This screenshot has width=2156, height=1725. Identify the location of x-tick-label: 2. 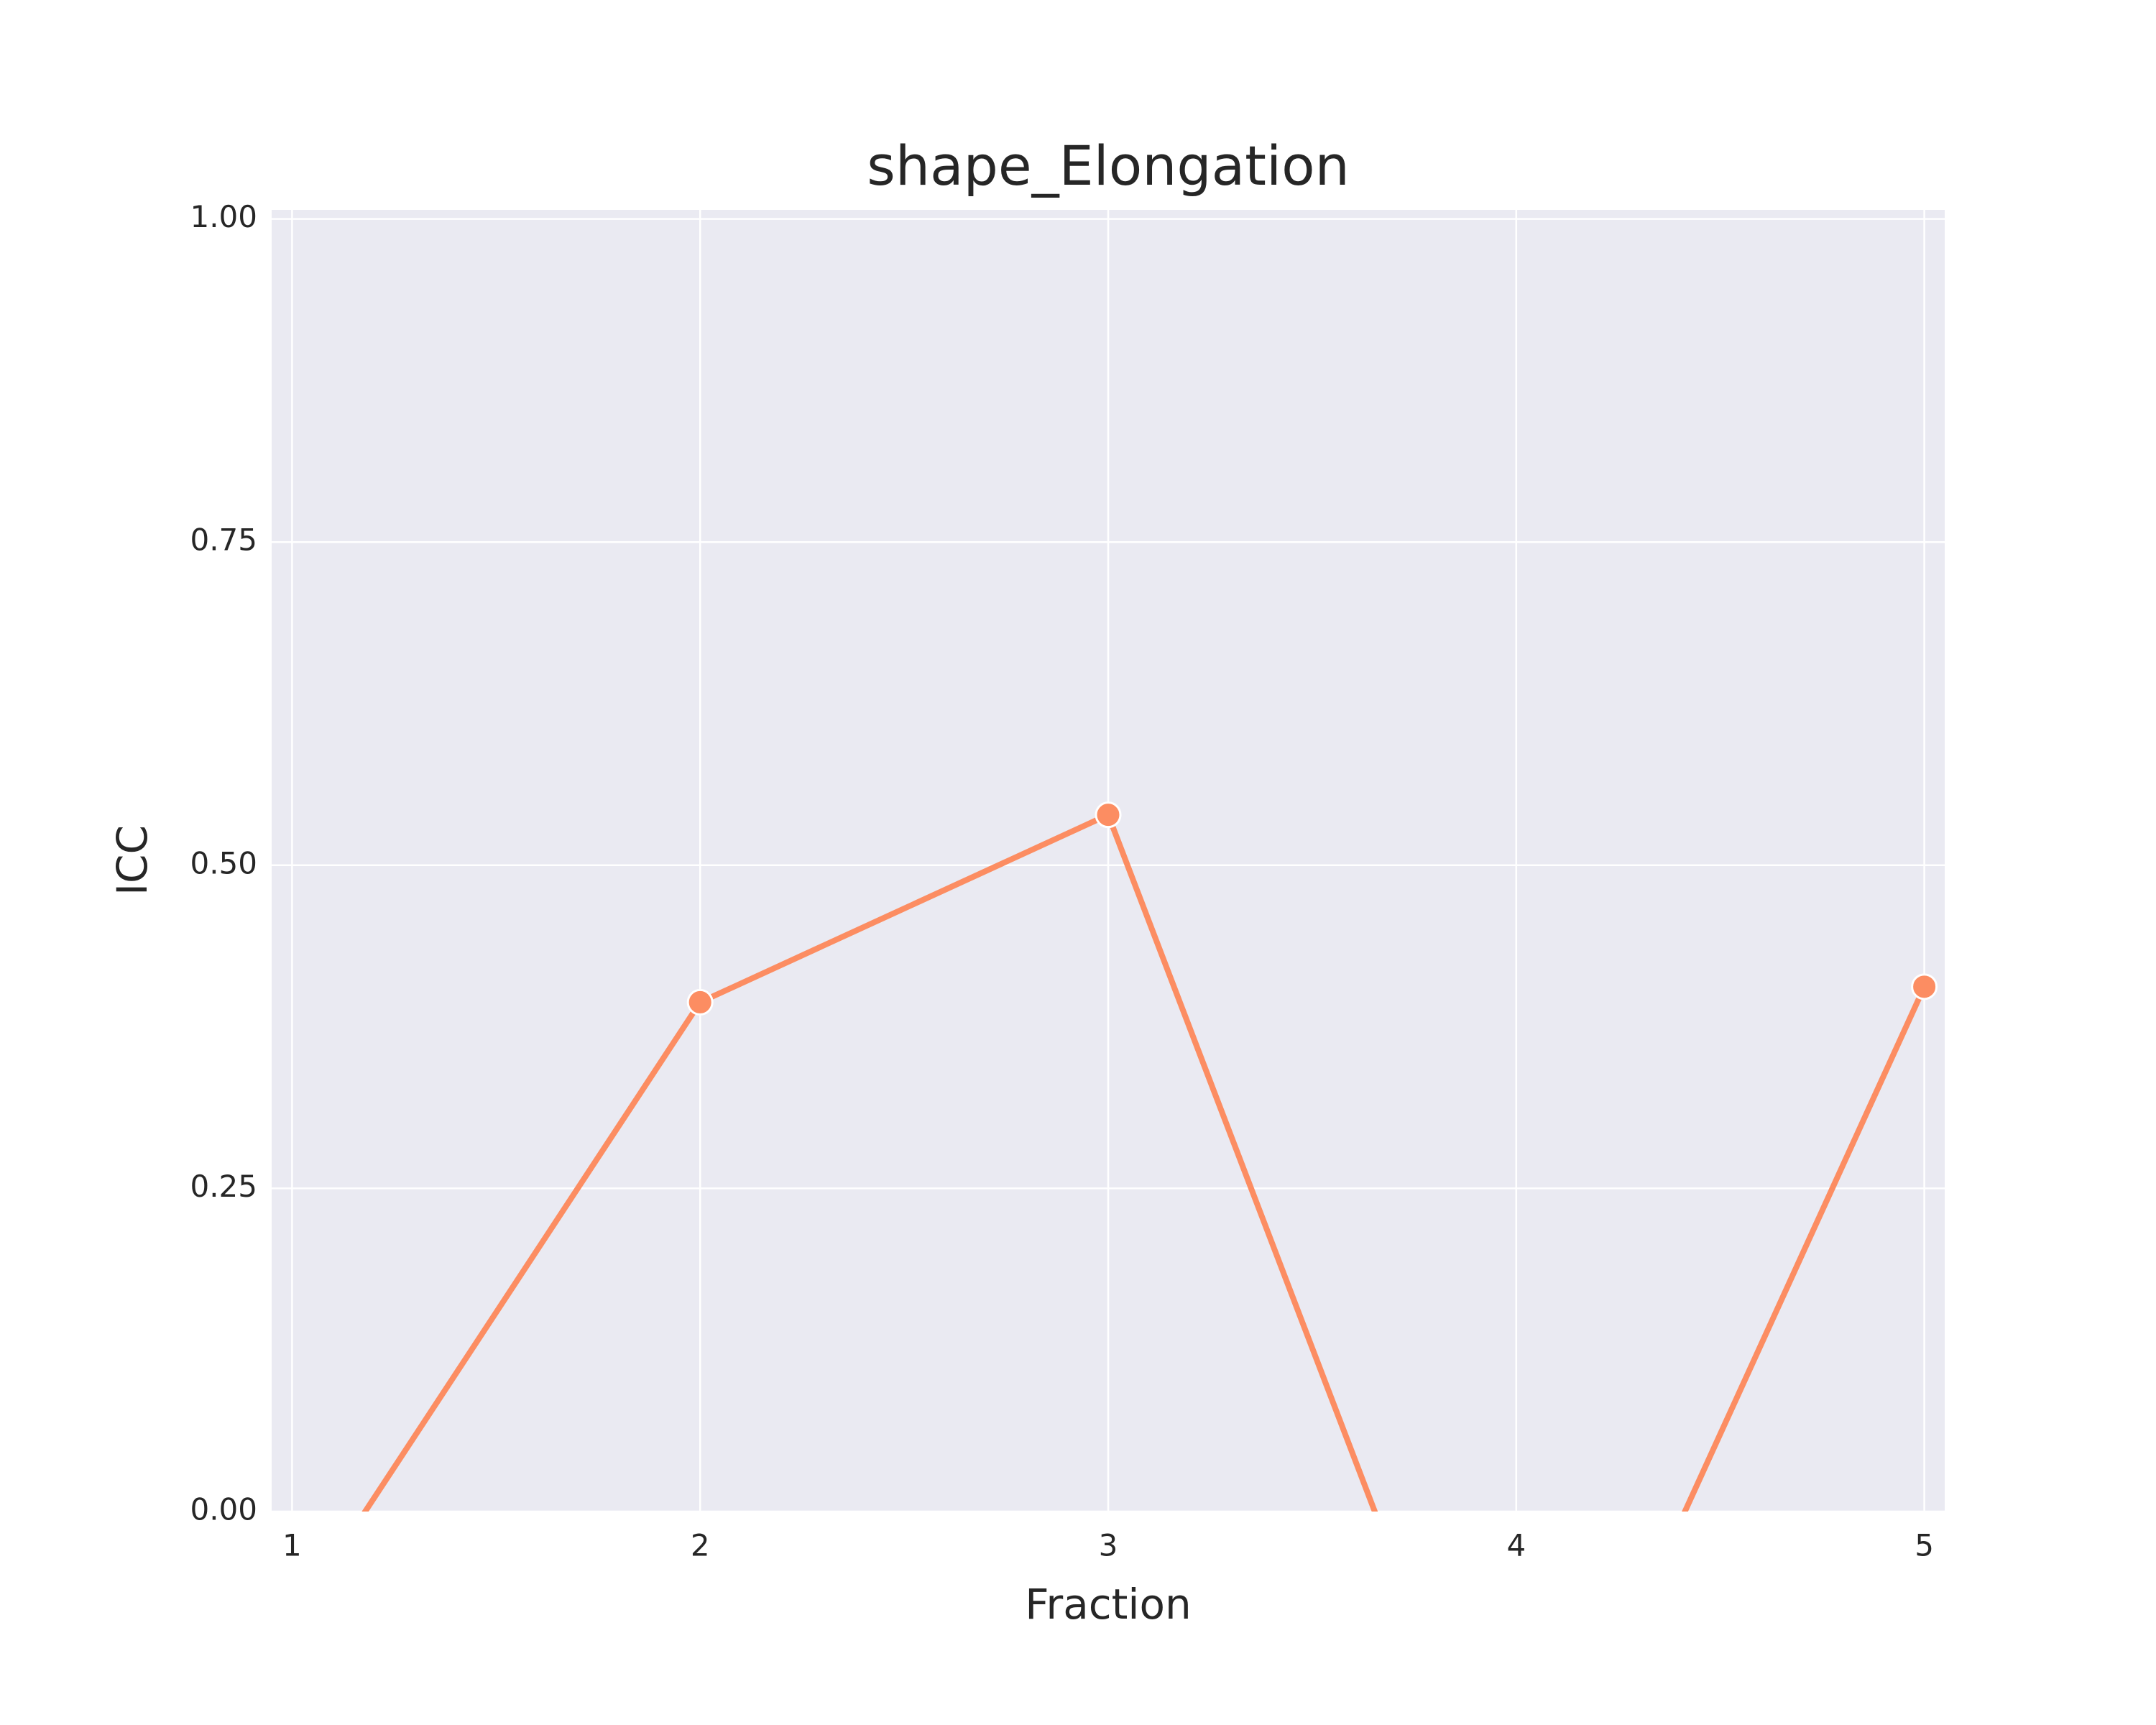
(700, 1545).